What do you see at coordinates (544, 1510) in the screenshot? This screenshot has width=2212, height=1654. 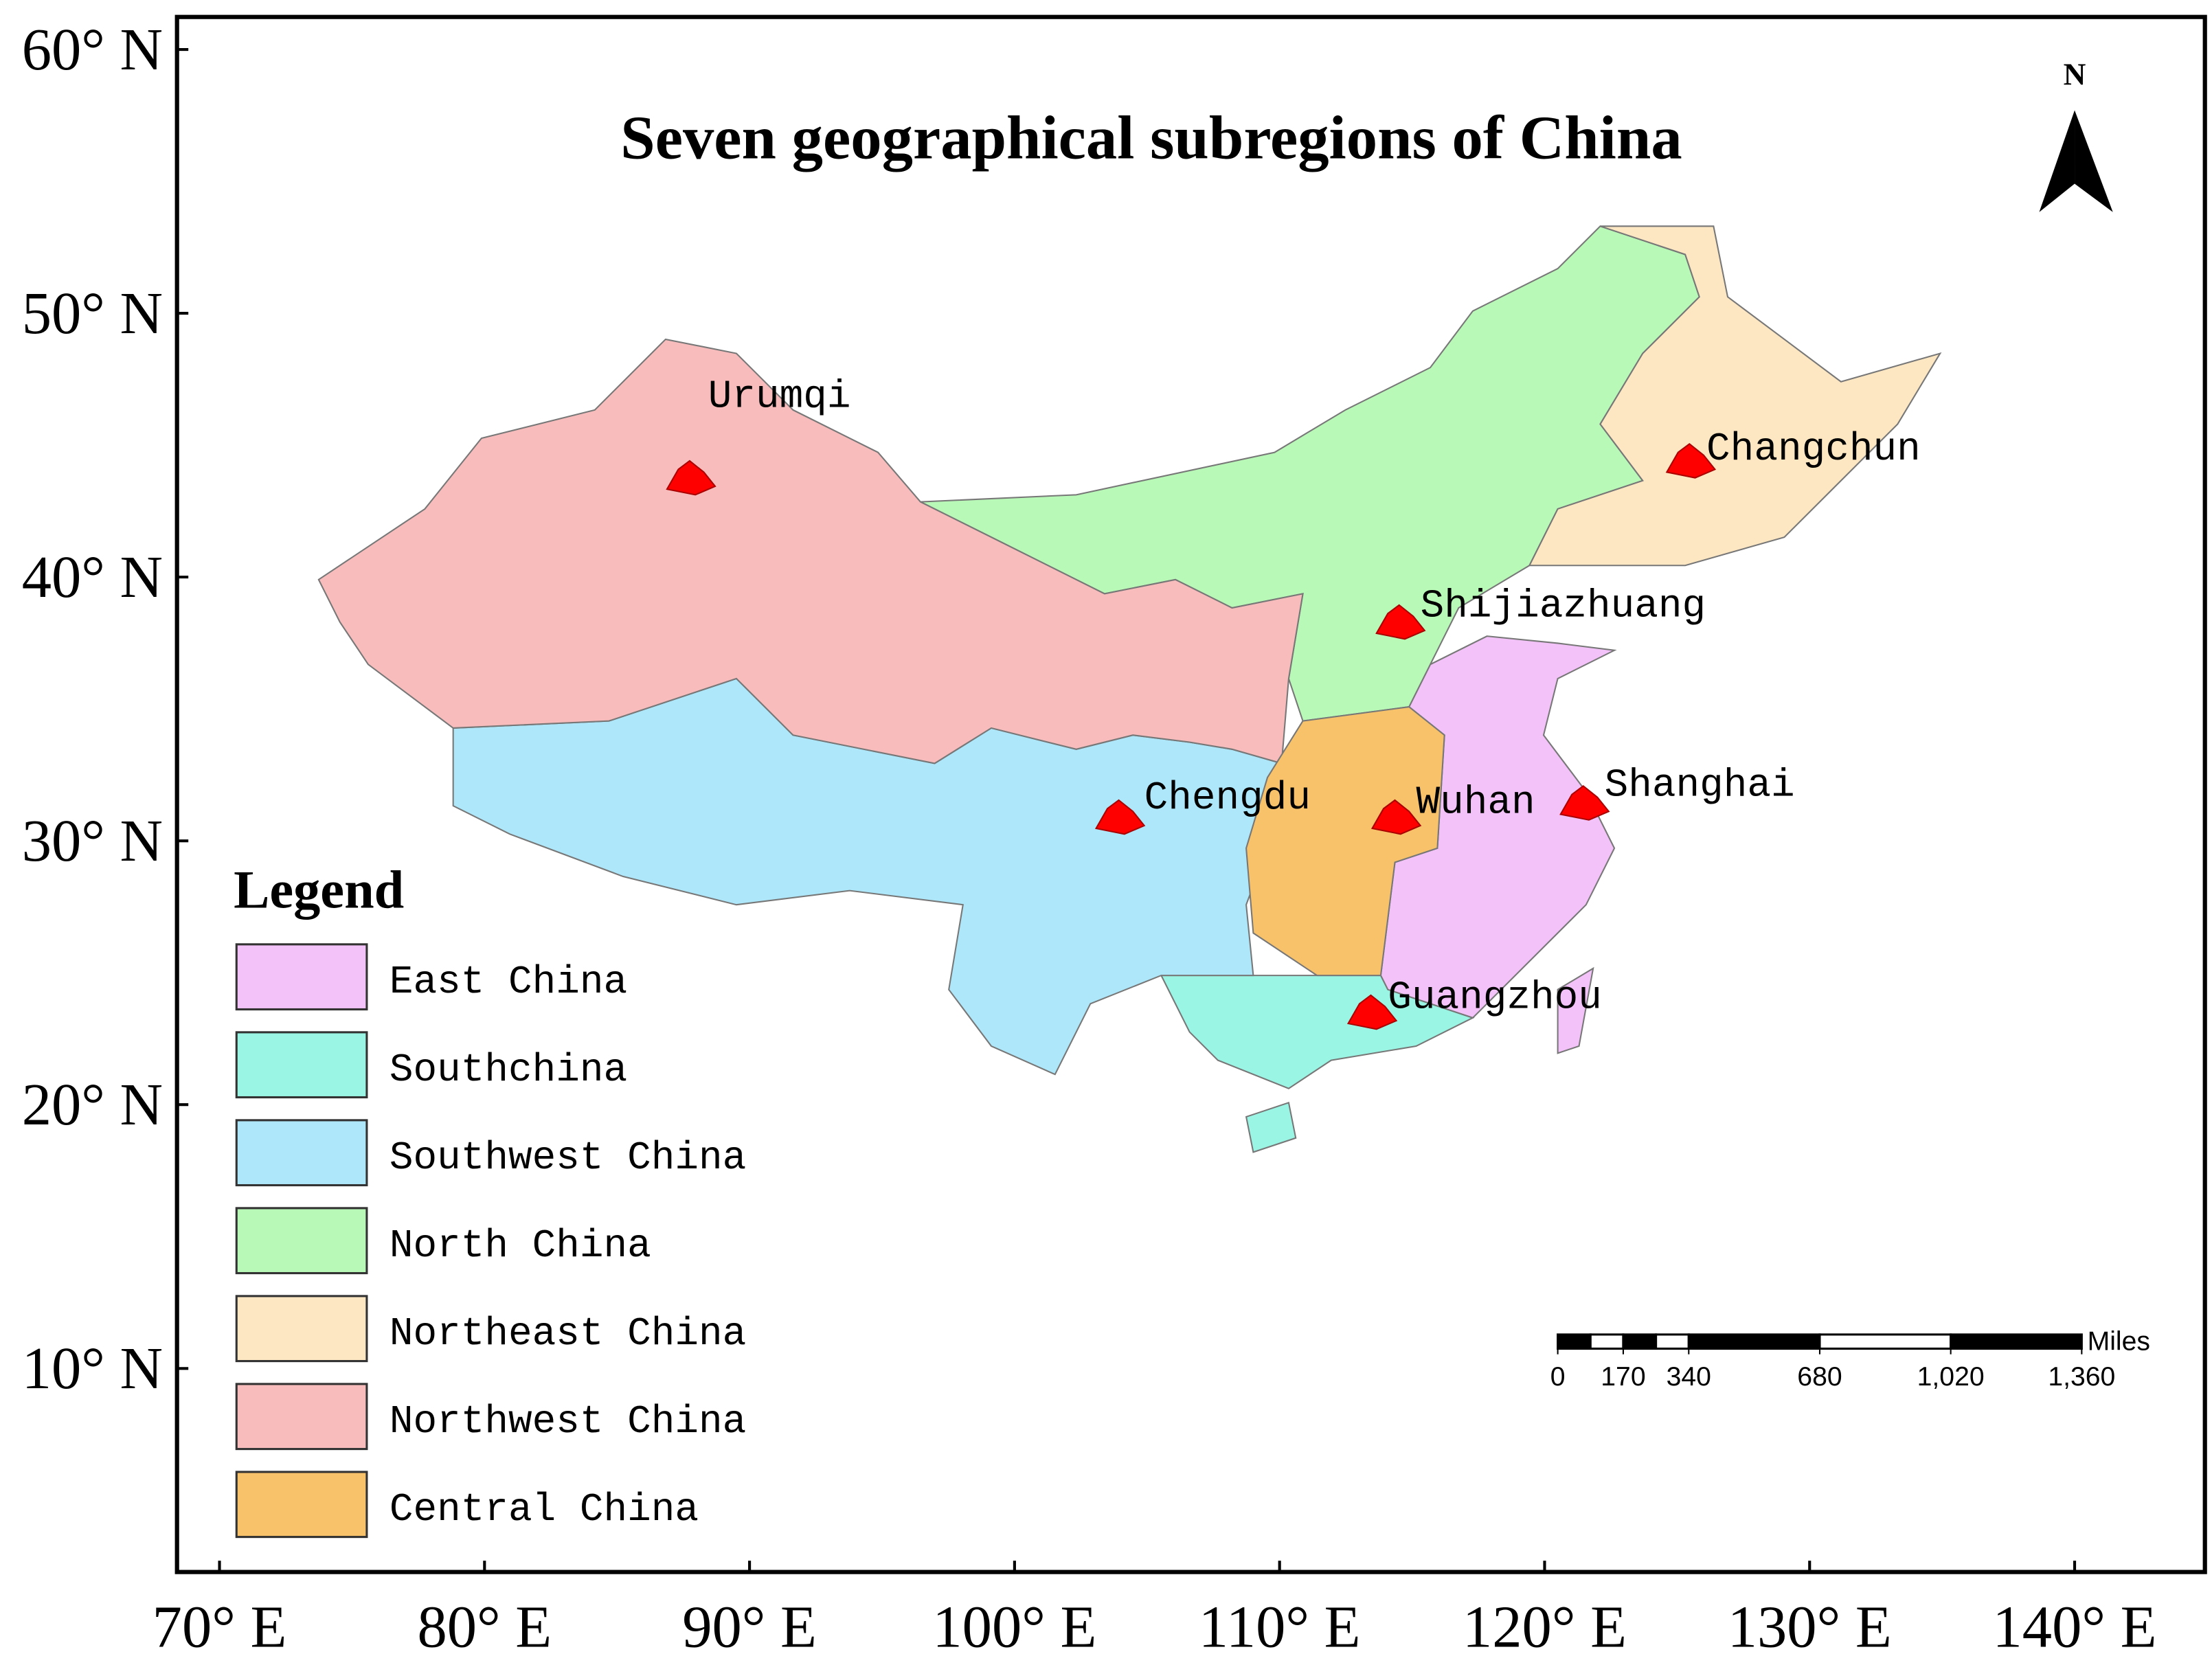 I see `legend-label: Central China` at bounding box center [544, 1510].